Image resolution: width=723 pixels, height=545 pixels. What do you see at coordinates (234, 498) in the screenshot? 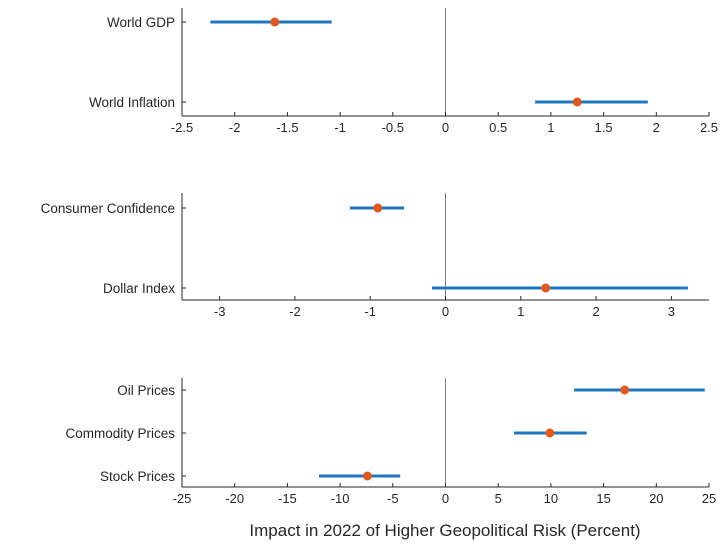
I see `x-tick-label: -20` at bounding box center [234, 498].